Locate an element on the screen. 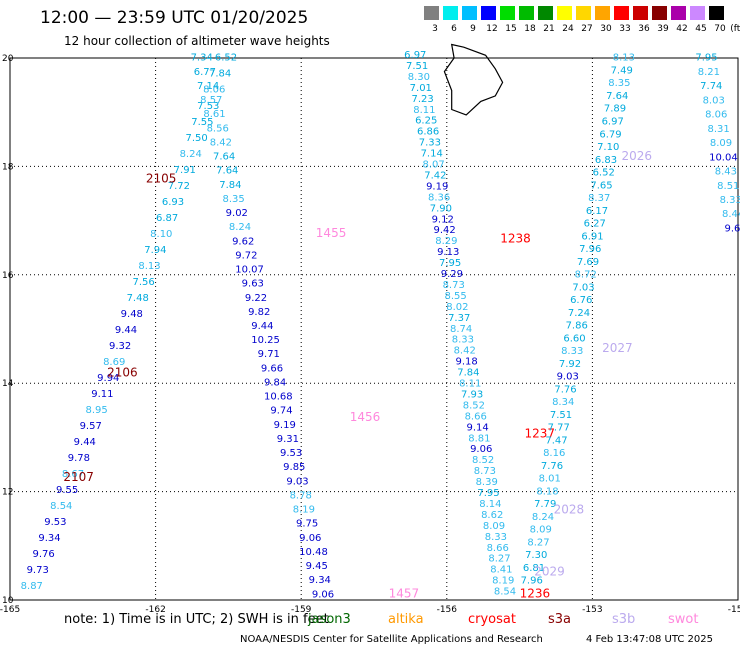  wave-height-value: 6.17 is located at coordinates (597, 211).